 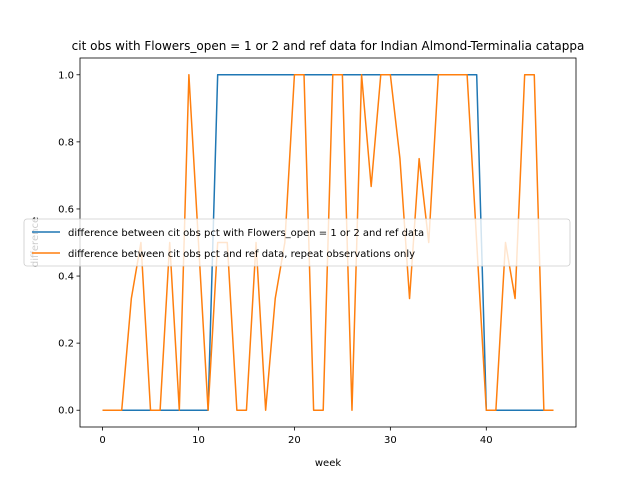 I want to click on x-ticks: 0 10 20 30 40, so click(x=296, y=436).